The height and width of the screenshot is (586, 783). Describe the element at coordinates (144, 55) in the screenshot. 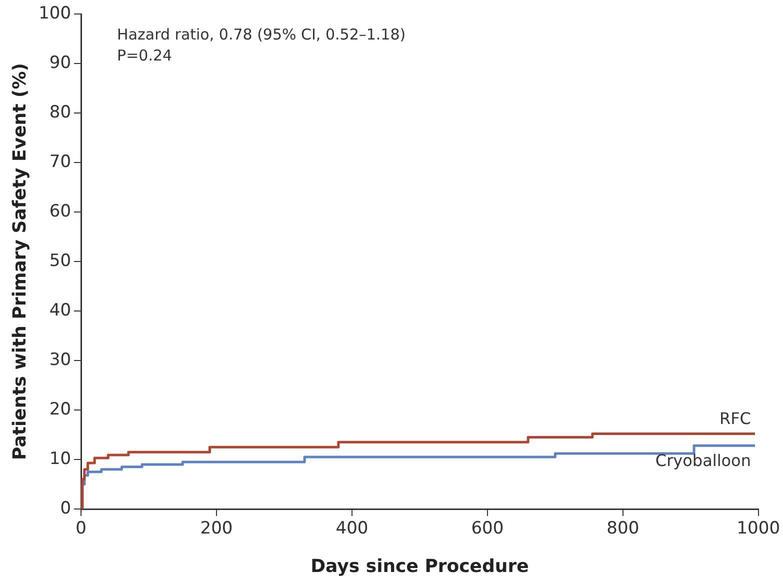

I see `annotation: P=0.24` at that location.